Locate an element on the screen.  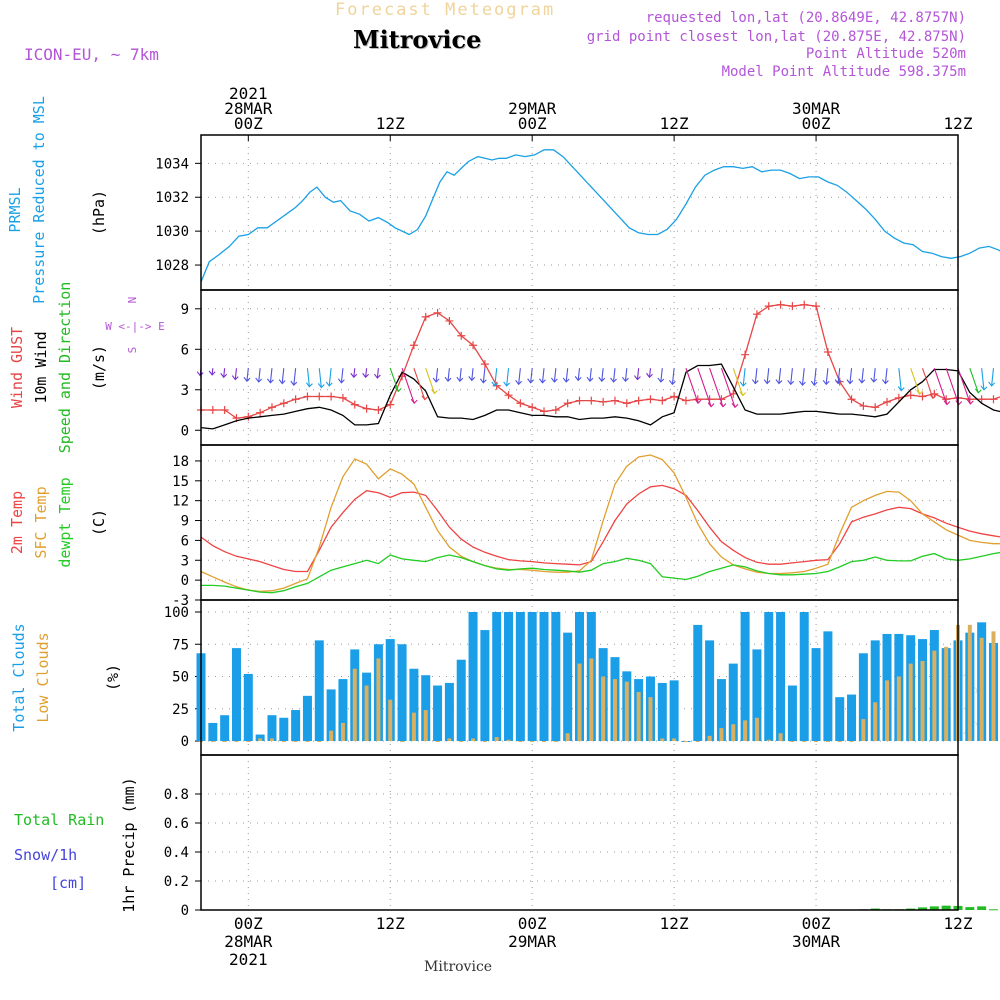
panel-label: Wind GUST is located at coordinates (17, 367).